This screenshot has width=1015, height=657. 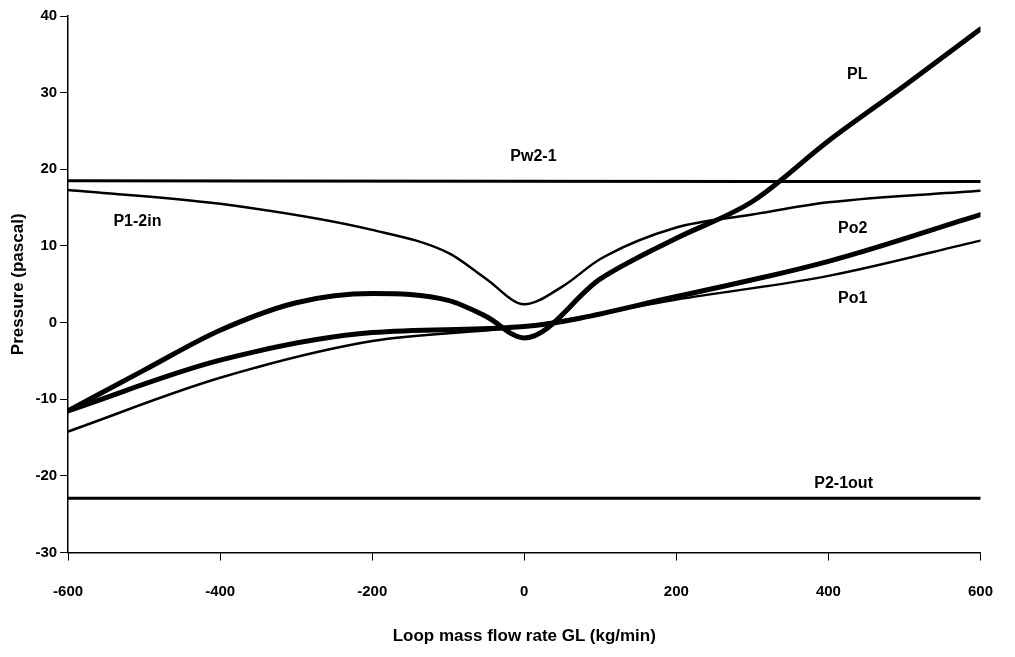 I want to click on series-label: Pw2-1, so click(x=533, y=155).